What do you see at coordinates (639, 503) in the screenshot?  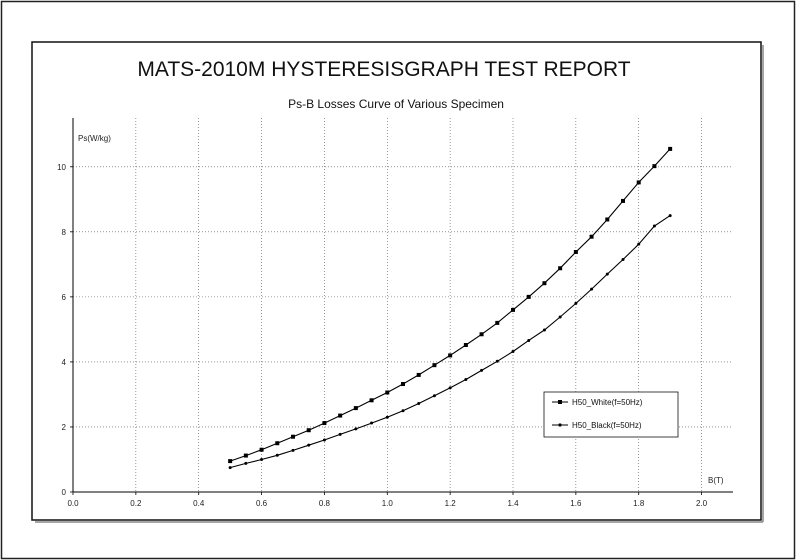 I see `x-tick-label: 1.8` at bounding box center [639, 503].